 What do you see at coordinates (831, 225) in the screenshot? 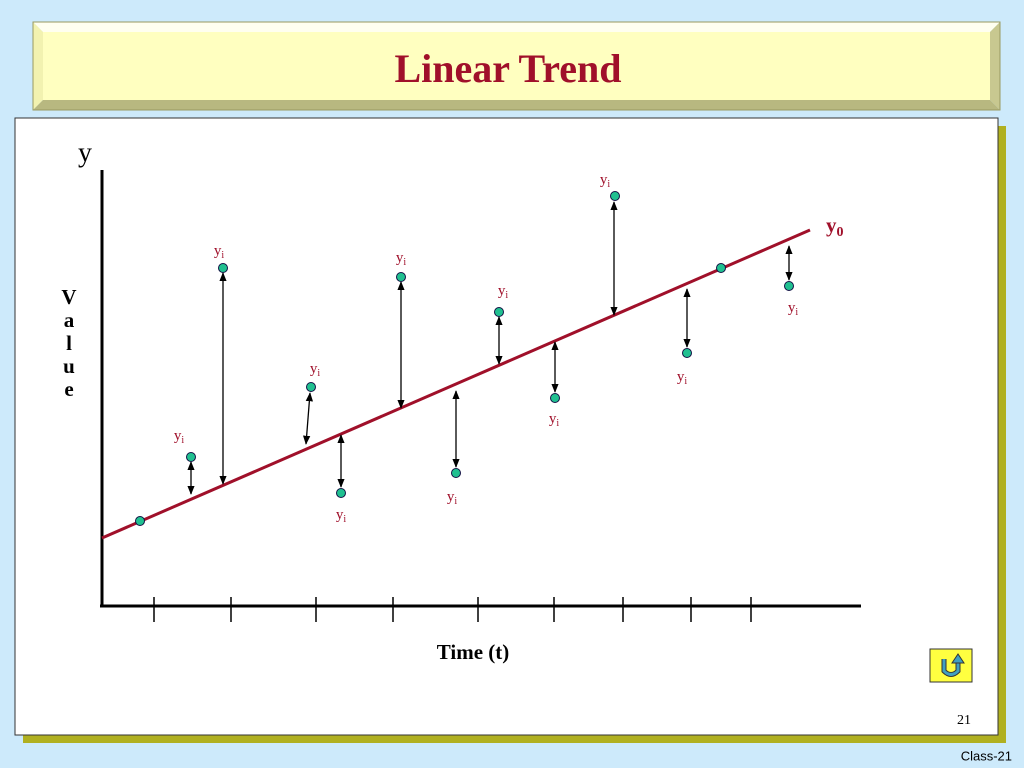
I see `trend-label-base: y` at bounding box center [831, 225].